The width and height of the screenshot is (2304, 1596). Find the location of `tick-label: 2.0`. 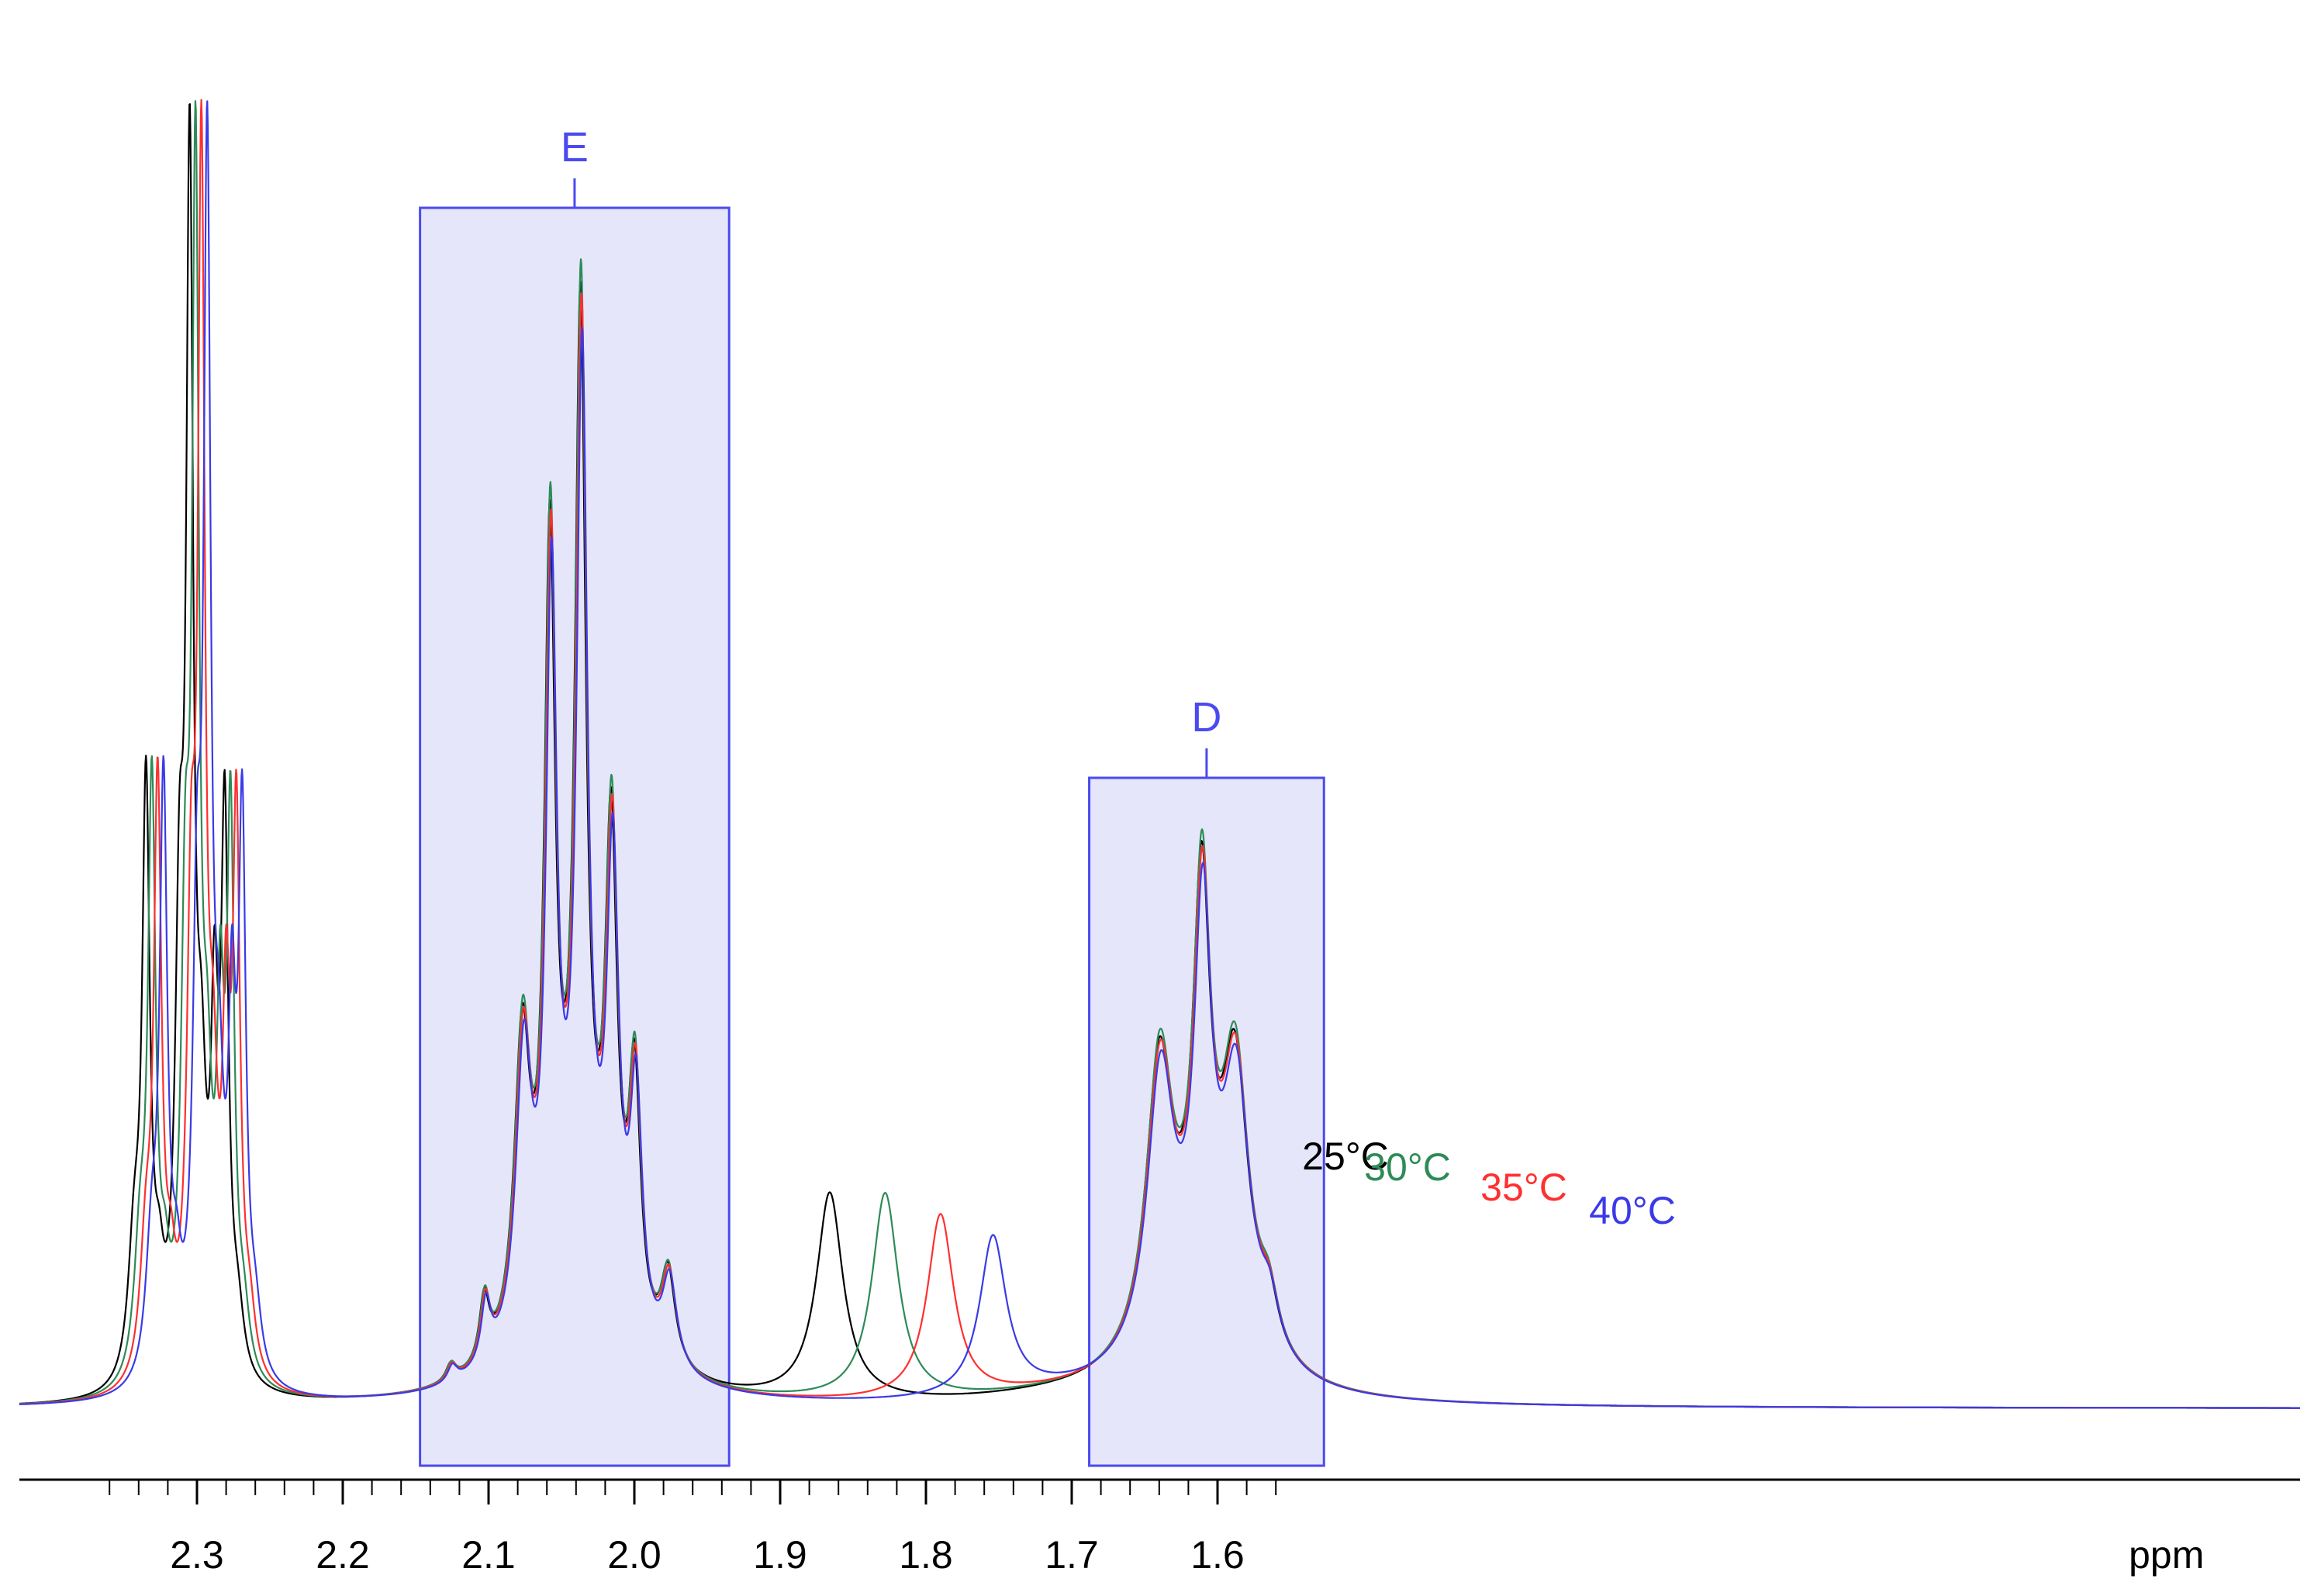

tick-label: 2.0 is located at coordinates (634, 1555).